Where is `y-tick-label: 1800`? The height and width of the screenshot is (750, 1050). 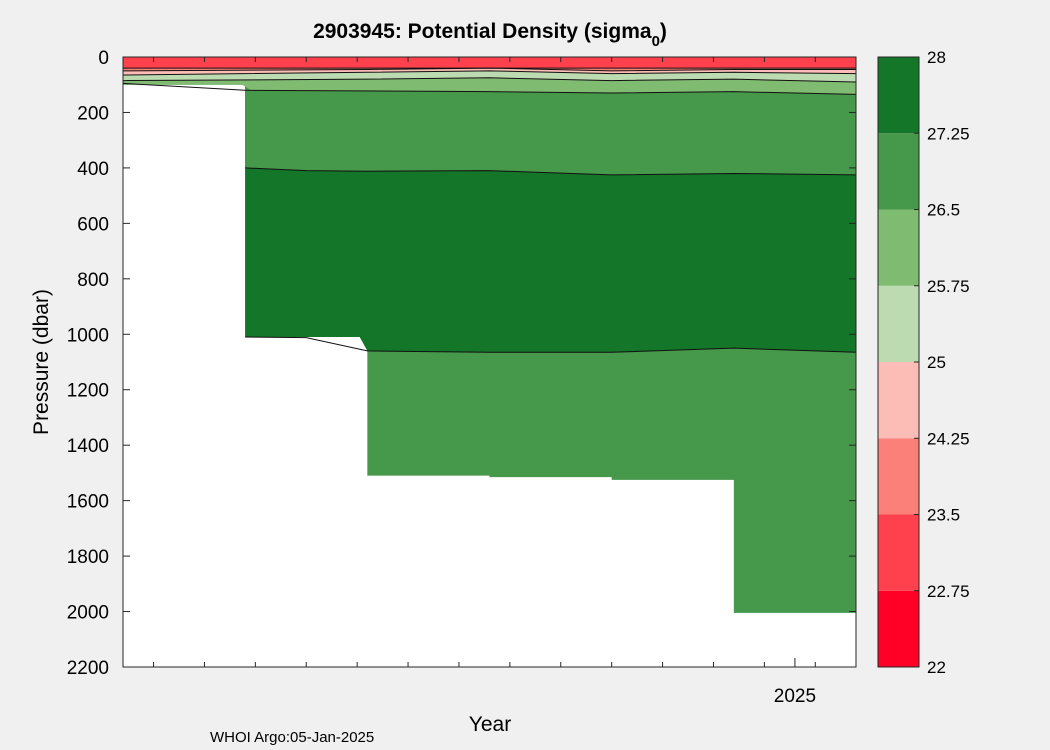 y-tick-label: 1800 is located at coordinates (88, 557).